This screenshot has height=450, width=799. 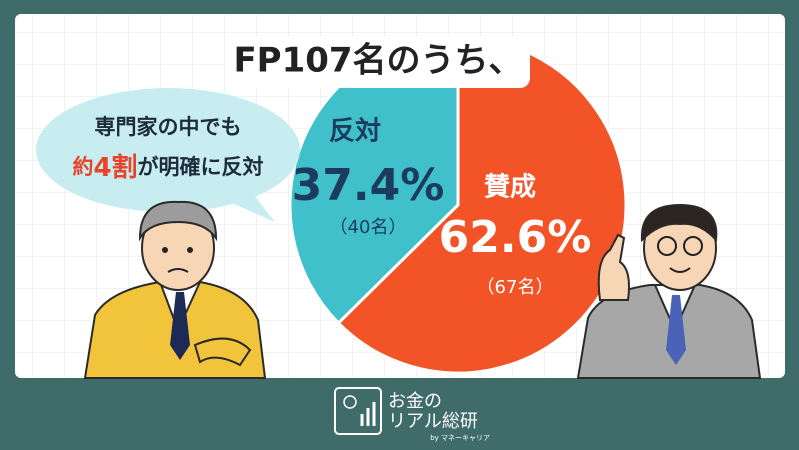 I want to click on annotation-line: 専門家の中でも, so click(x=168, y=127).